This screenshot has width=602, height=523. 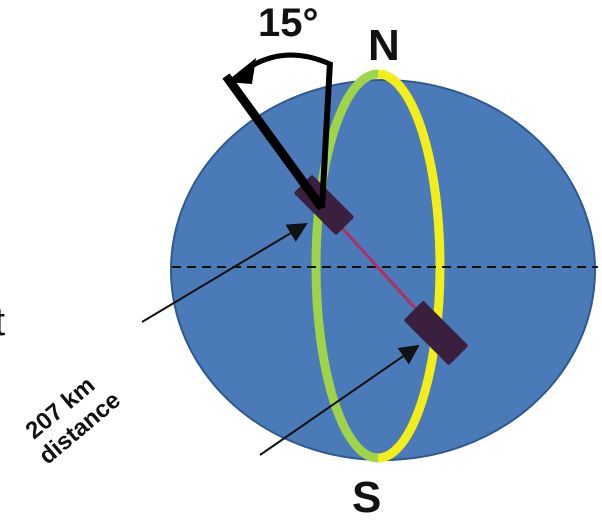 What do you see at coordinates (326, 135) in the screenshot?
I see `north-needle-vertical` at bounding box center [326, 135].